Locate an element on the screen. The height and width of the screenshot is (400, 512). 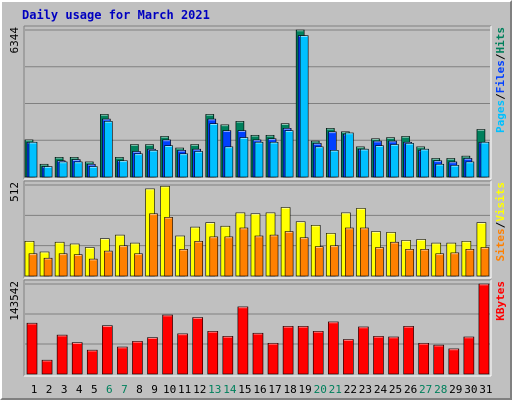
x-tick-label: 12 is located at coordinates (199, 389).